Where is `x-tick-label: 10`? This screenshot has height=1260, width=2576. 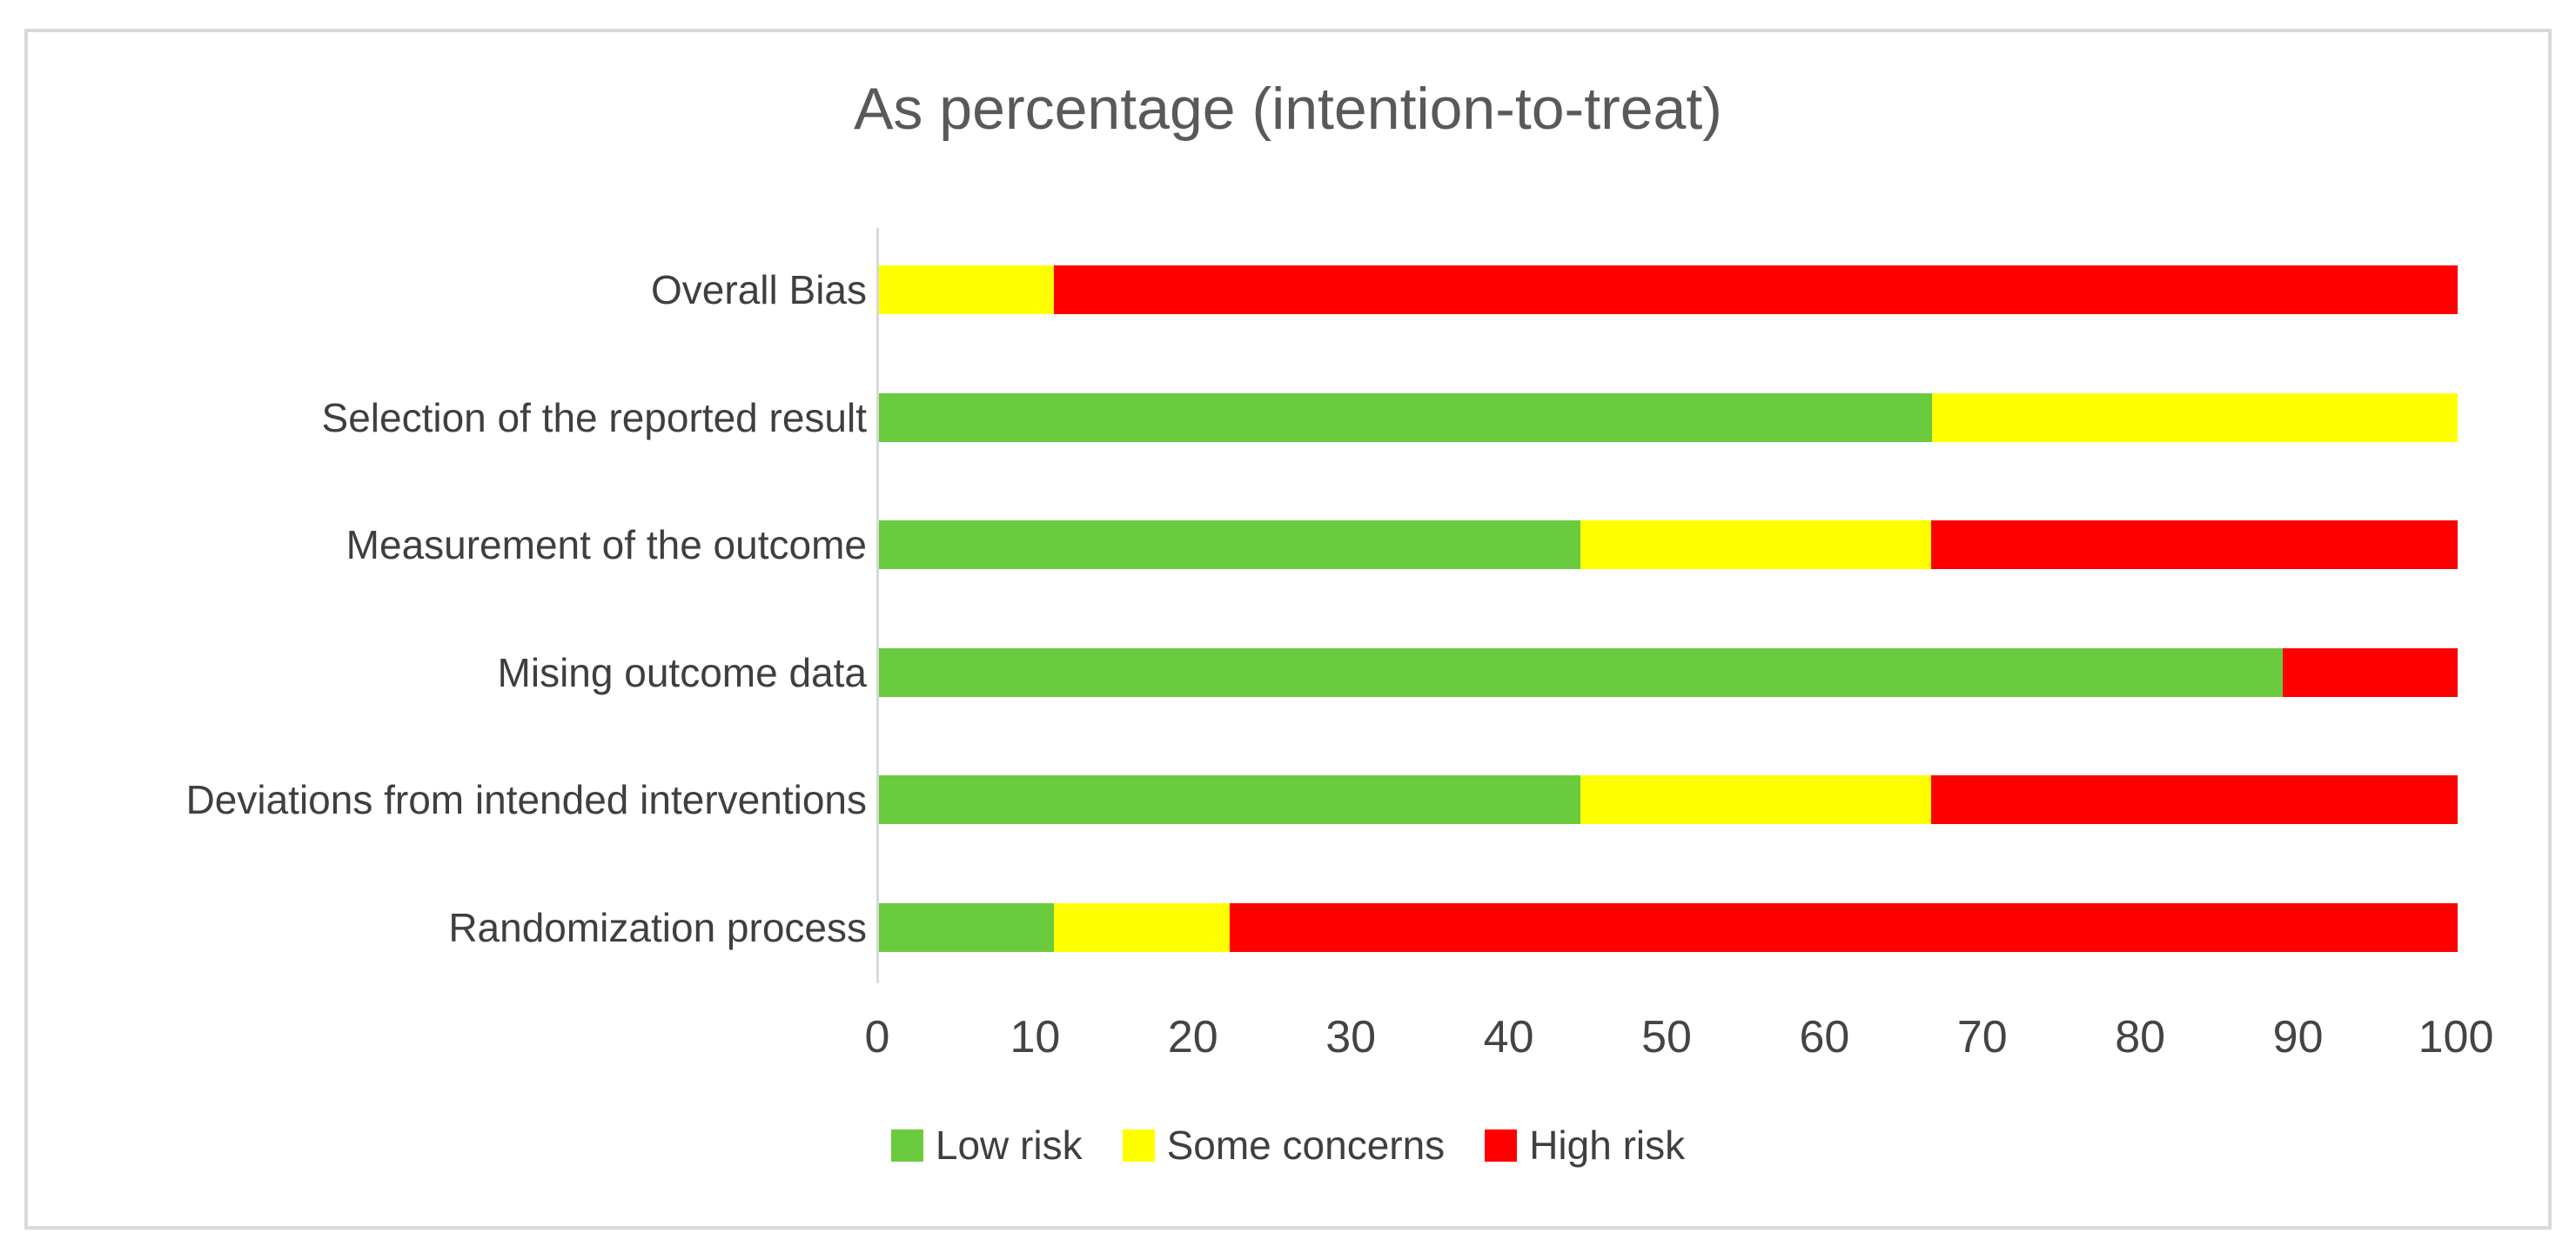 x-tick-label: 10 is located at coordinates (1035, 1037).